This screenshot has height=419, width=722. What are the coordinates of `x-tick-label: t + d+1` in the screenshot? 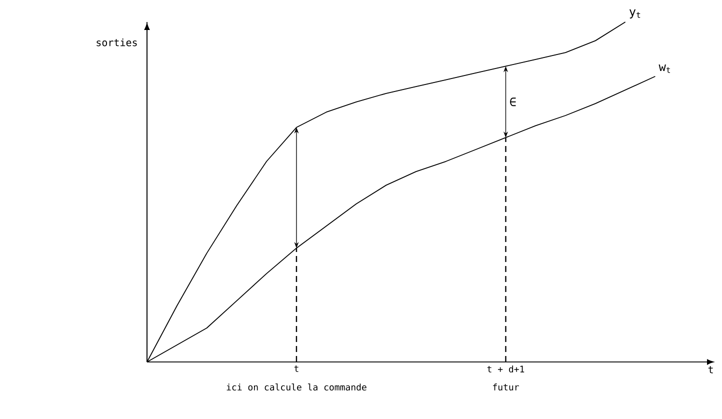 It's located at (505, 369).